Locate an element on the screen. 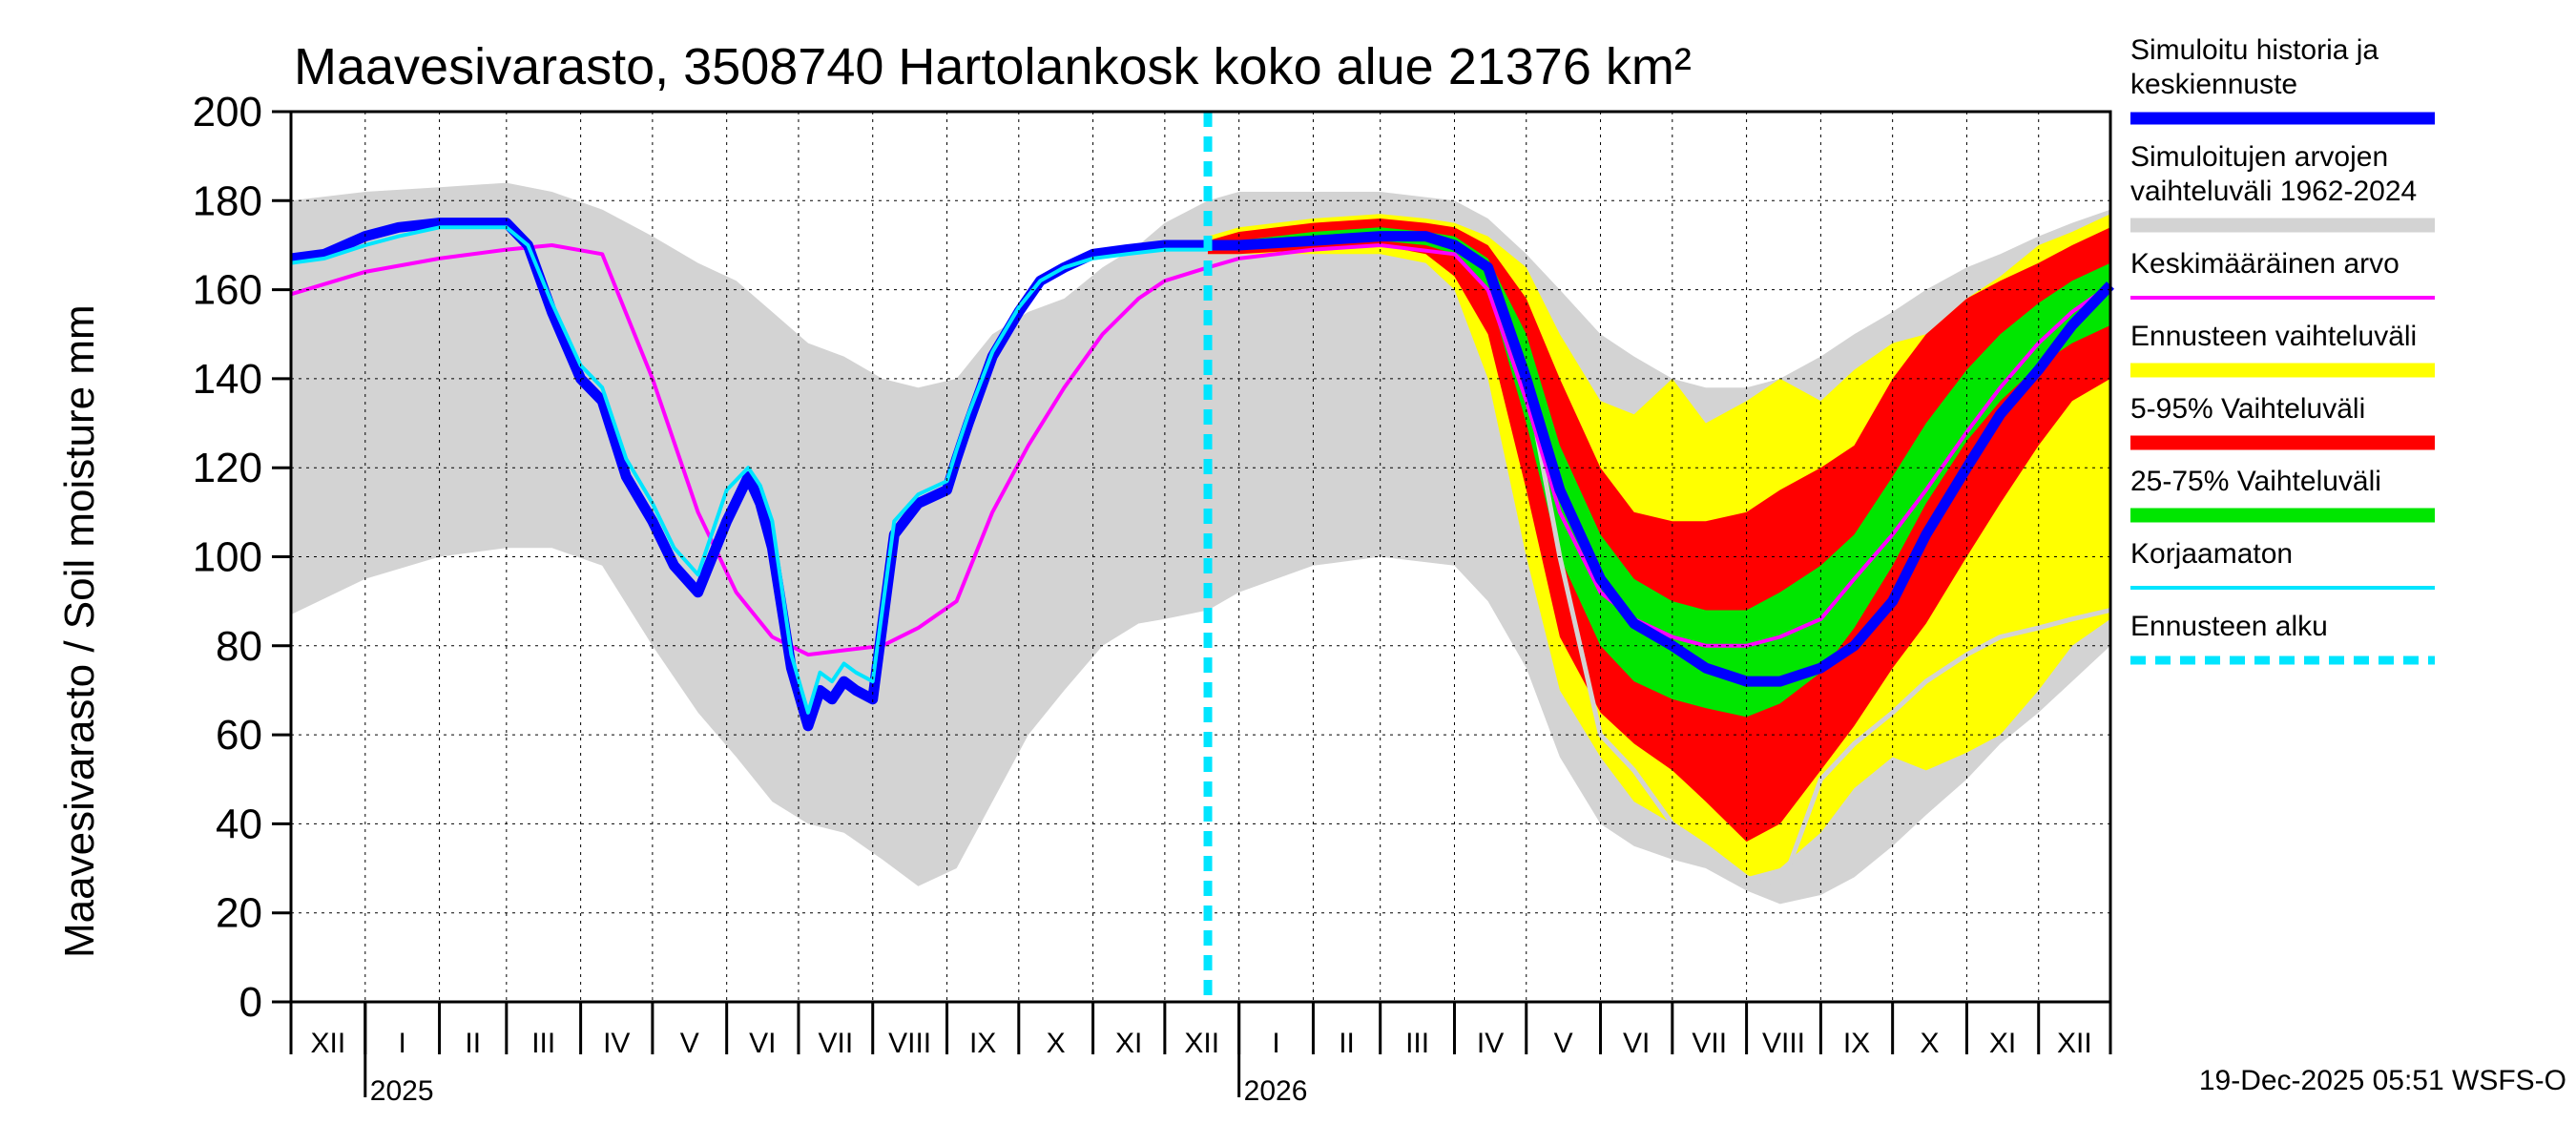 This screenshot has height=1145, width=2576. y-tick-label: 0 is located at coordinates (250, 1003).